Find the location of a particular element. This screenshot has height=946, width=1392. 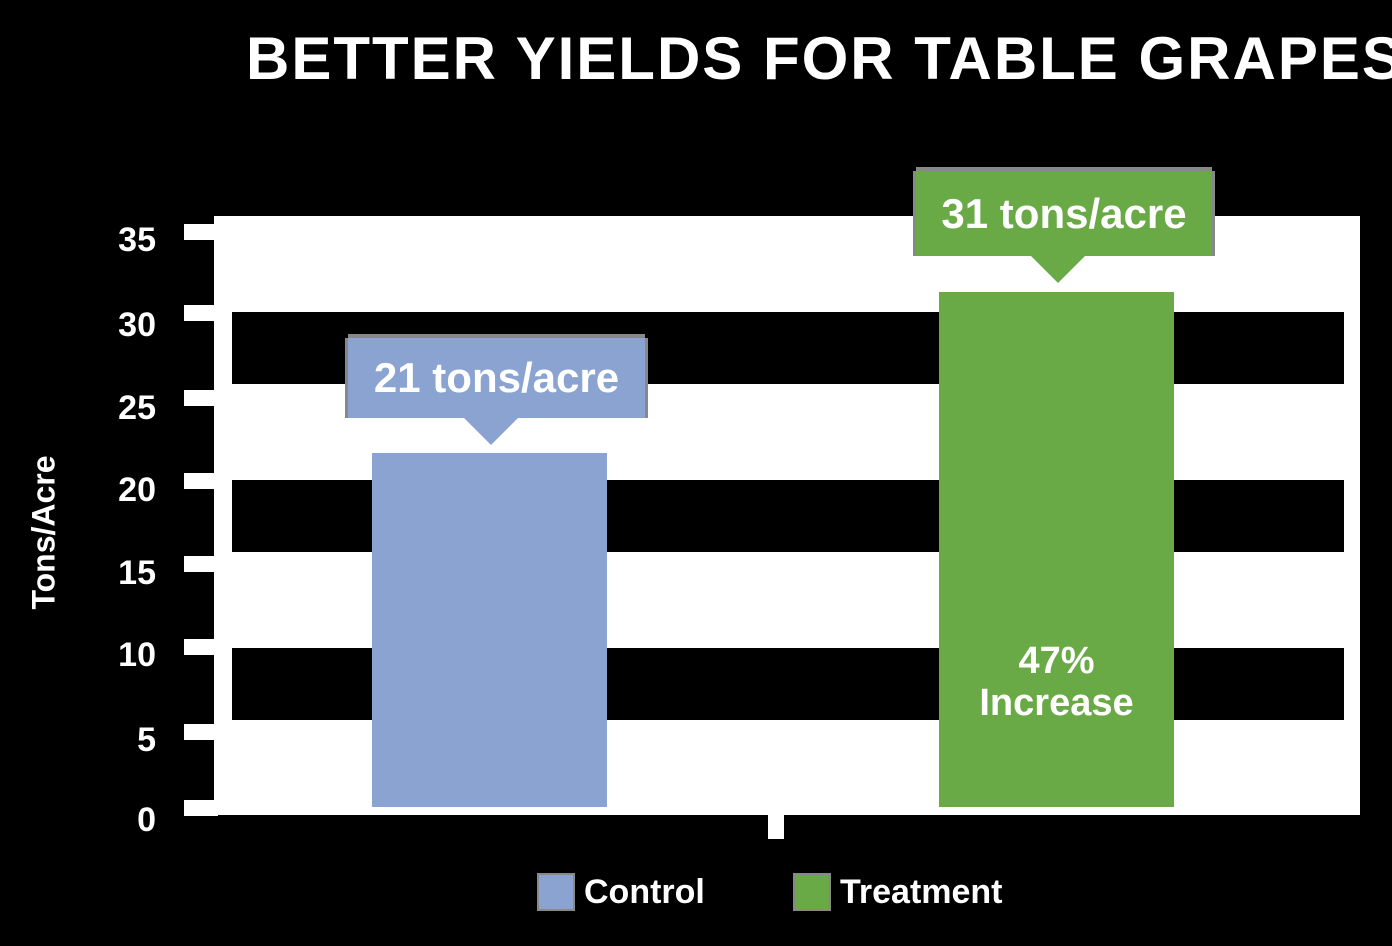

legend-label-treatment: Treatment is located at coordinates (921, 892).